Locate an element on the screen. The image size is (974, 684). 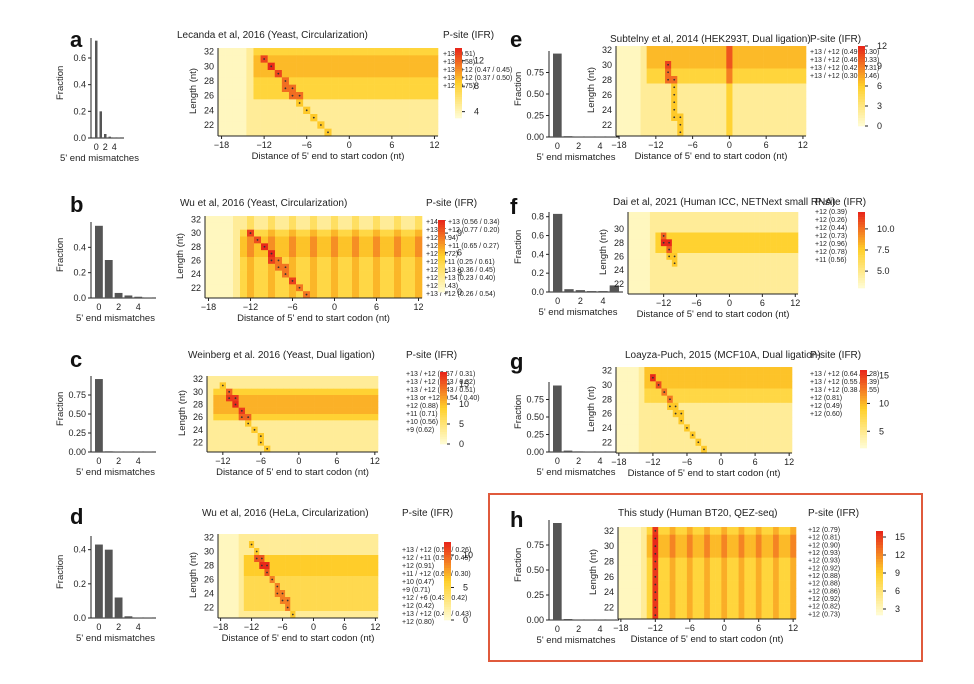
panel-e-heat-xtick-label-5: 12 is located at coordinates (803, 145).